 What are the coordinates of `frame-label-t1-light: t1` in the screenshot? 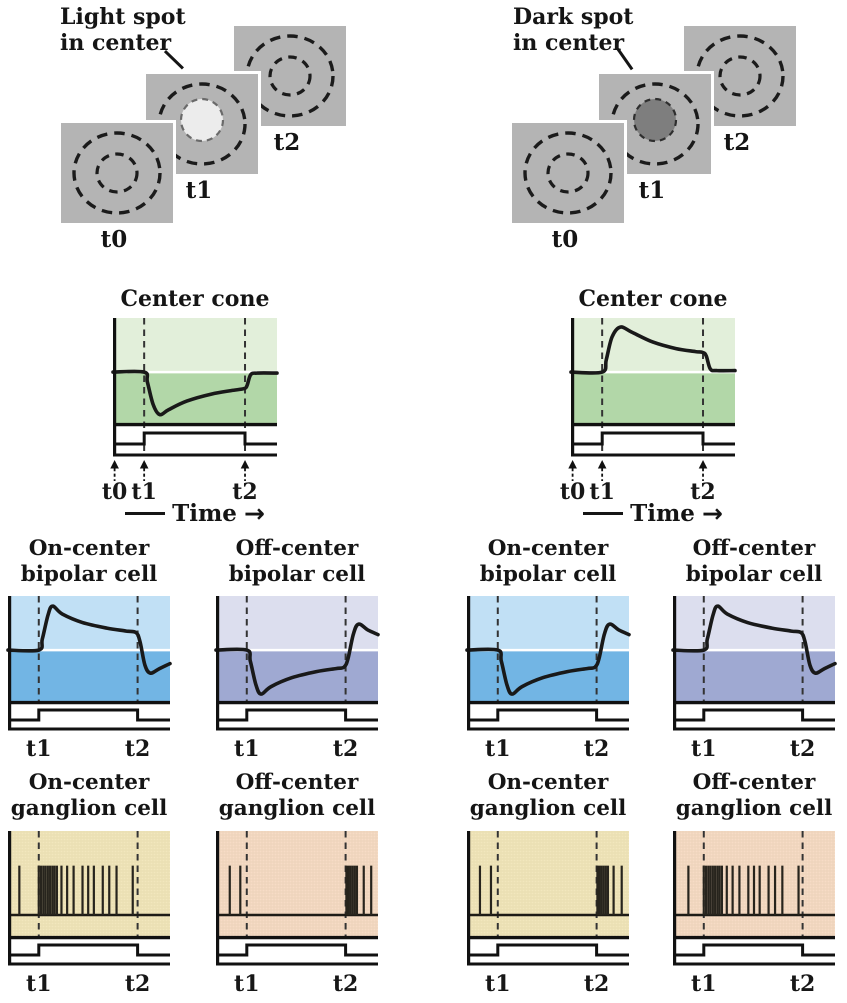 It's located at (199, 190).